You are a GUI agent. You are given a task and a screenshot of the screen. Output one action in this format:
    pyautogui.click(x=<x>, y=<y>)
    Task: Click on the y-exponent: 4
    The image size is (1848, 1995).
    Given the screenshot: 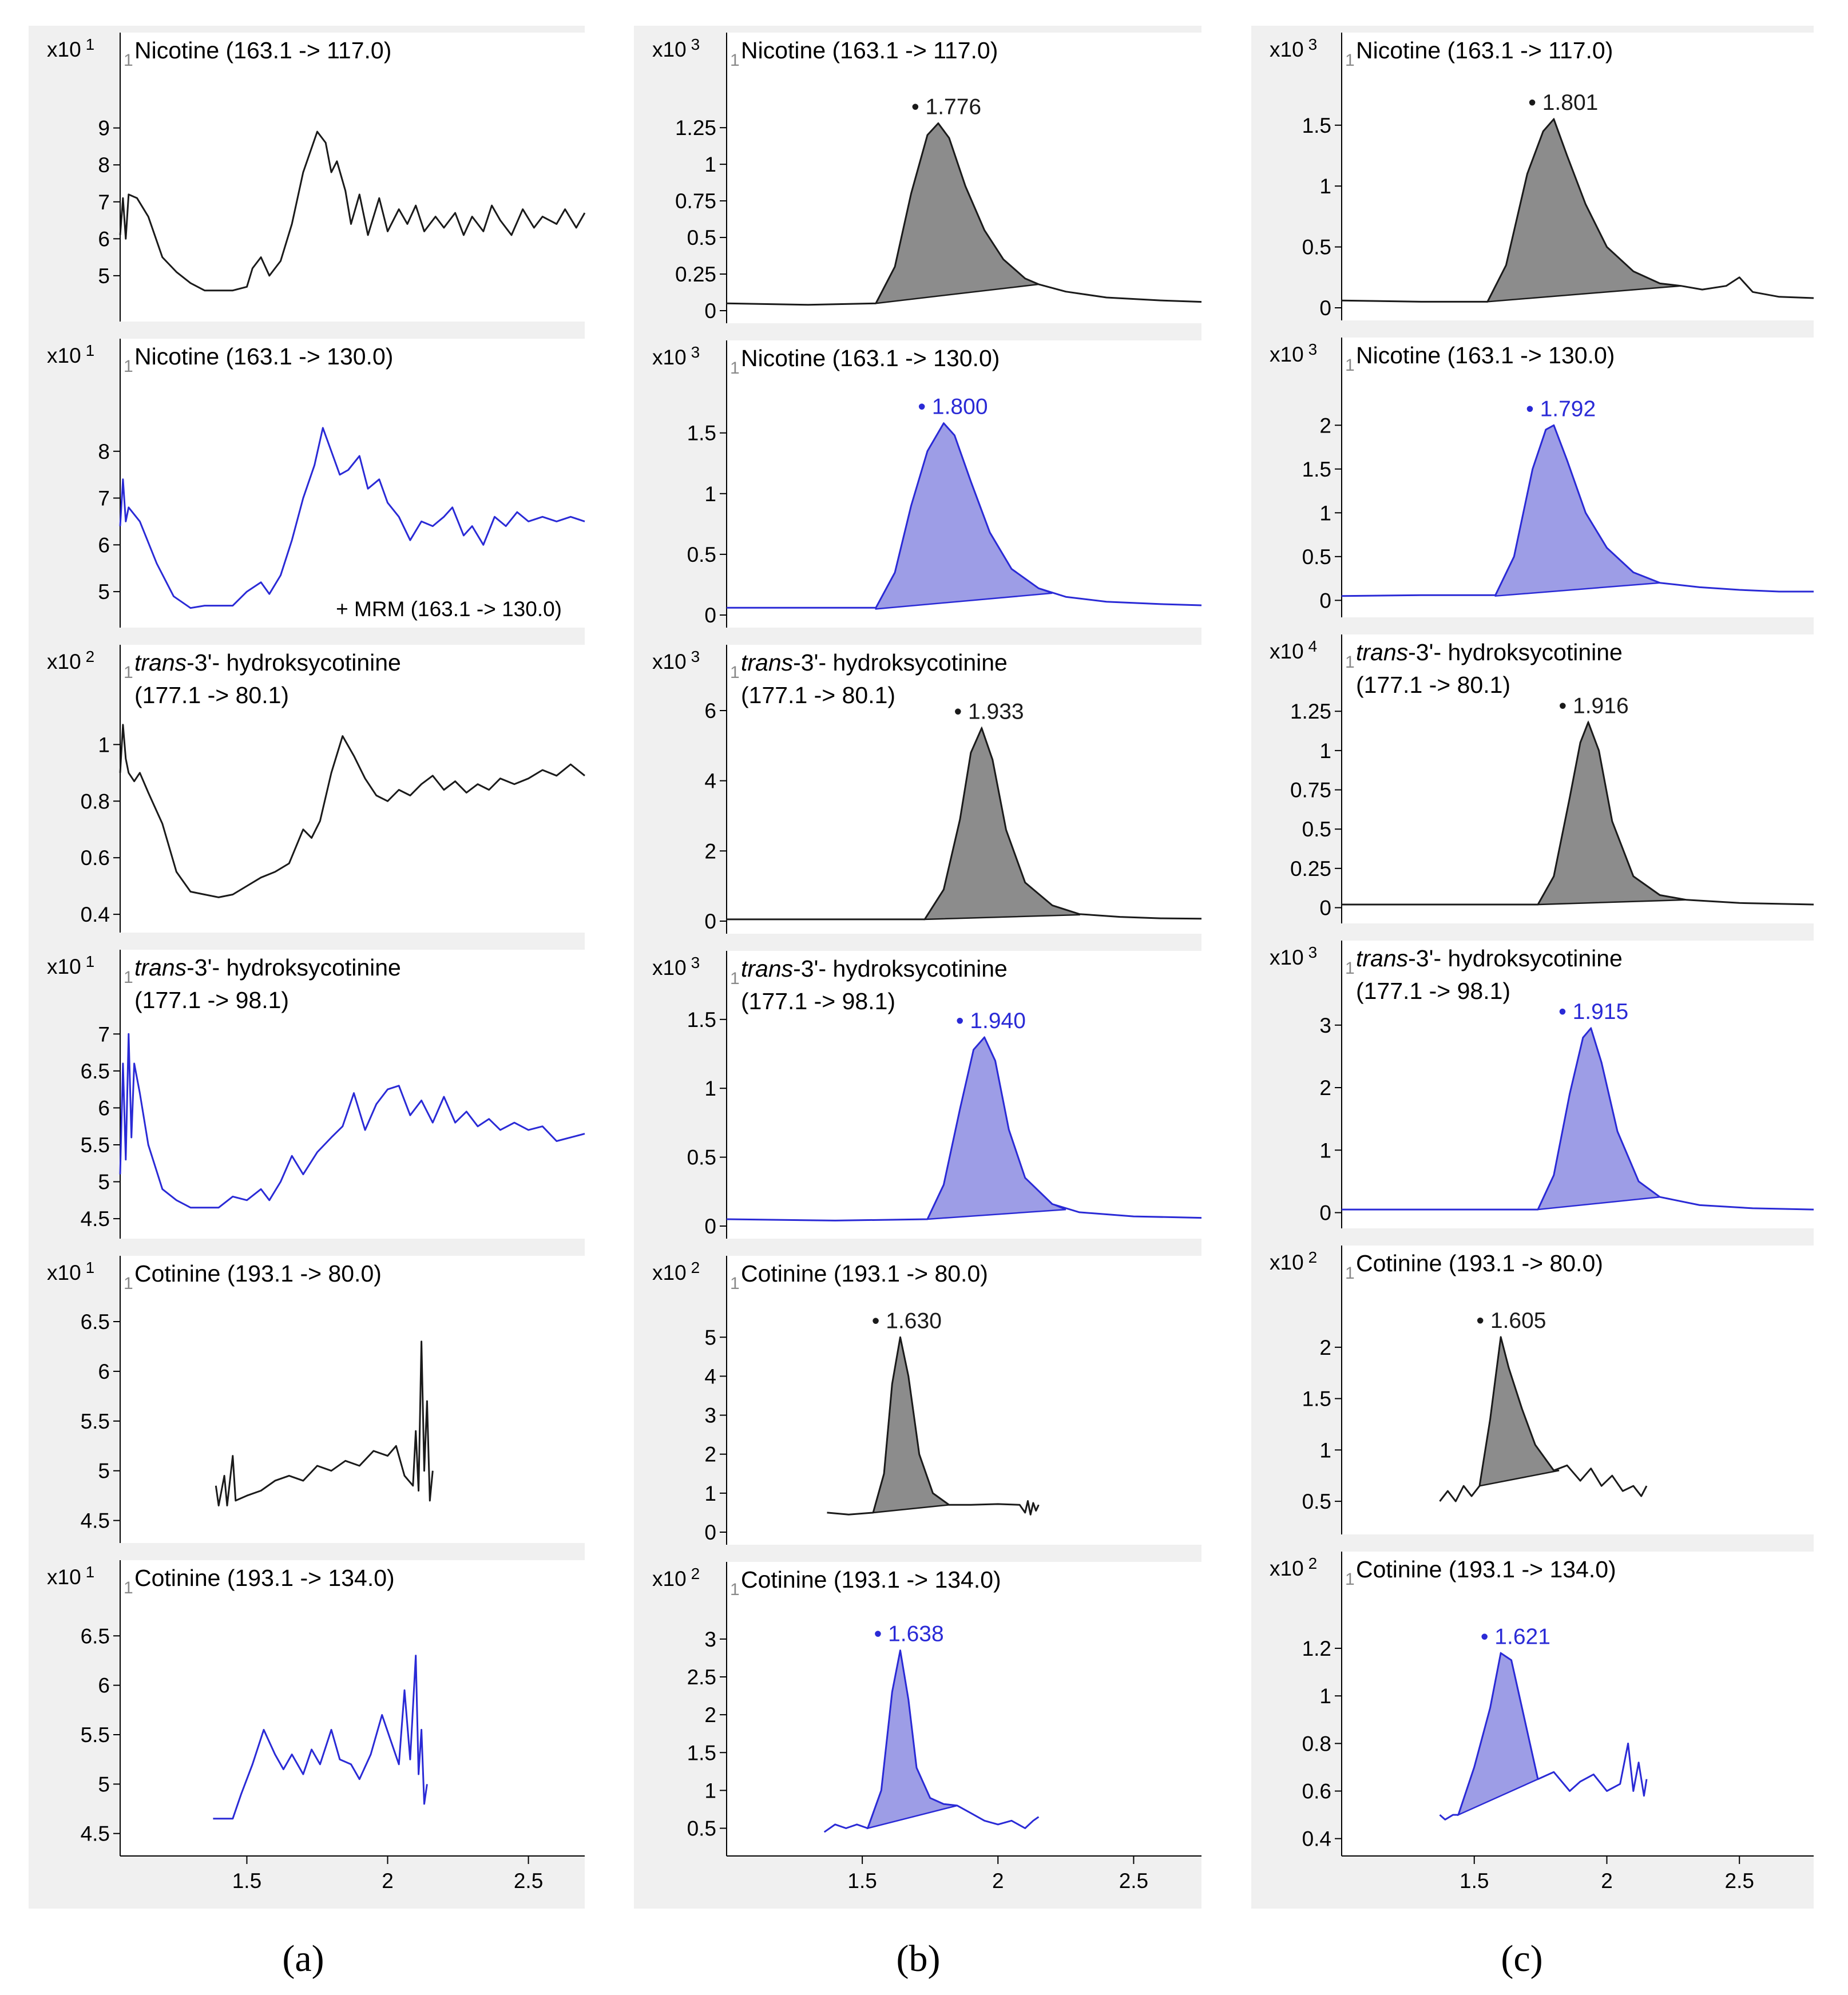 What is the action you would take?
    pyautogui.click(x=1313, y=646)
    